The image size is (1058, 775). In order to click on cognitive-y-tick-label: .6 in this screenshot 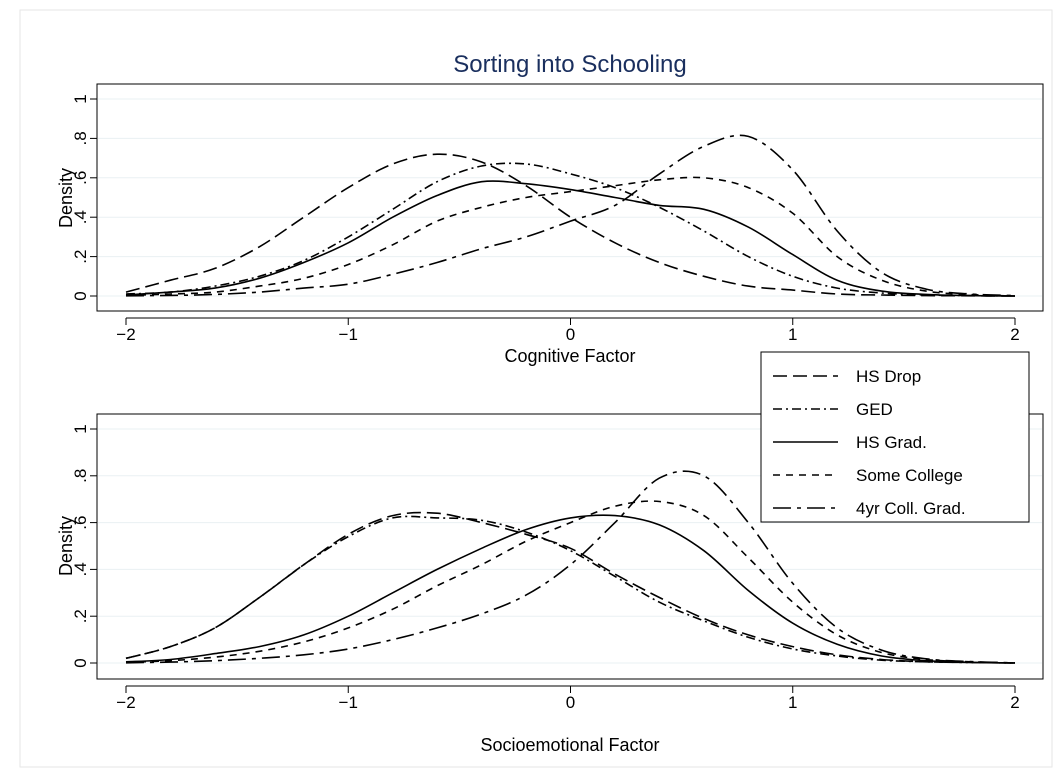, I will do `click(80, 178)`.